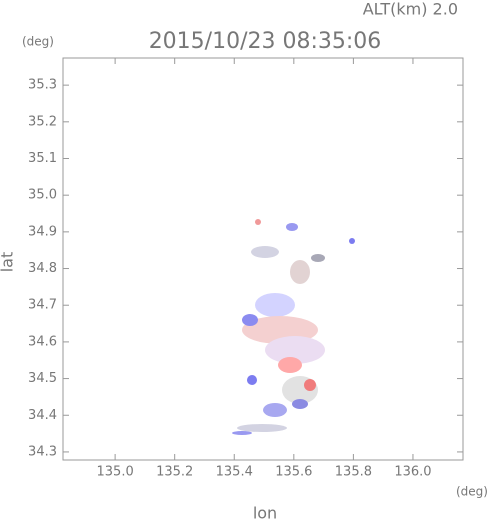  Describe the element at coordinates (234, 472) in the screenshot. I see `x-tick-label: 135.4` at that location.